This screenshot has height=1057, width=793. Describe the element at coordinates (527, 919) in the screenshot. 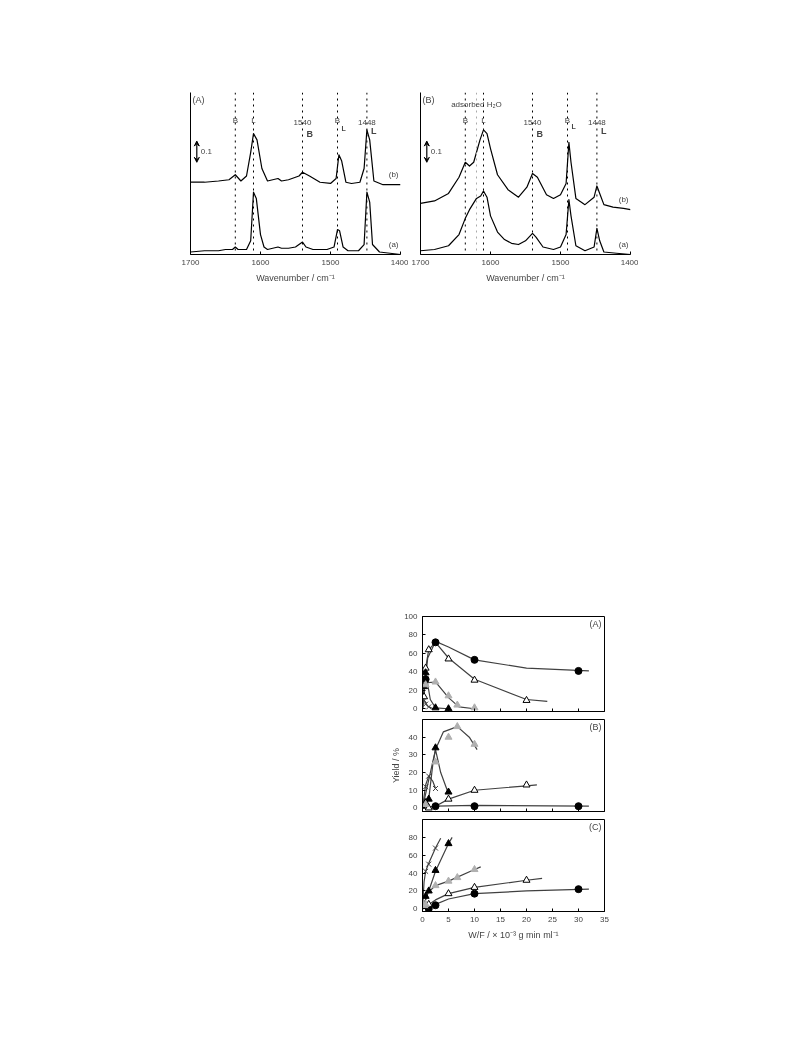

I see `x-tick-label: 20` at that location.